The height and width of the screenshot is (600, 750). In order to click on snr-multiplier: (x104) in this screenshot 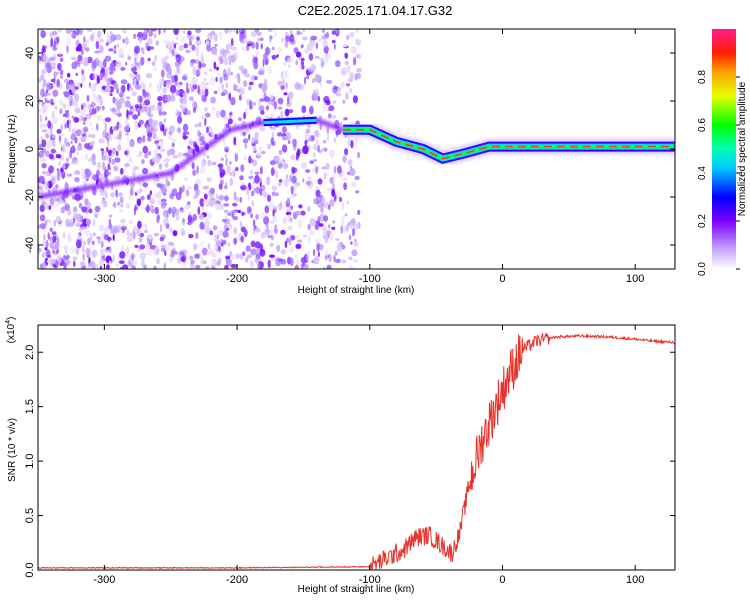, I will do `click(11, 330)`.